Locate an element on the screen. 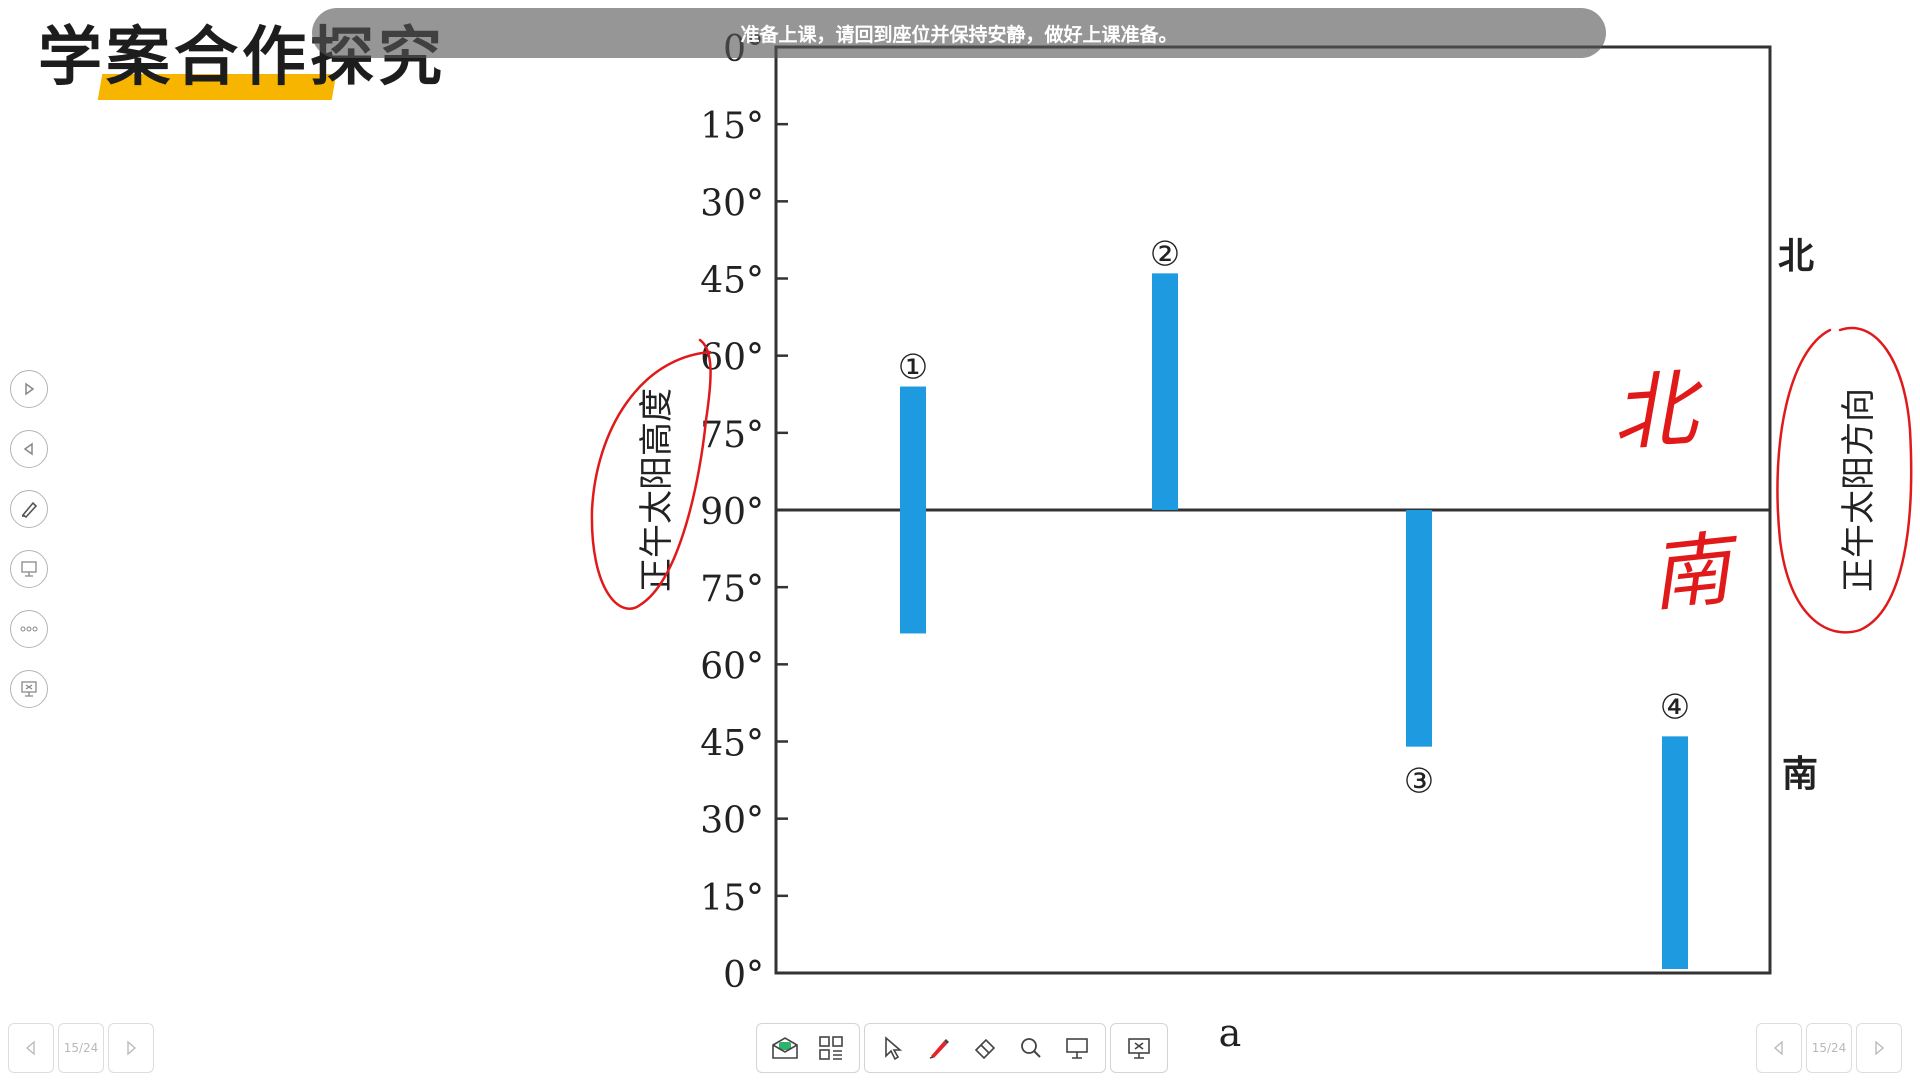 This screenshot has width=1920, height=1080. prev-page-button-right is located at coordinates (1779, 1048).